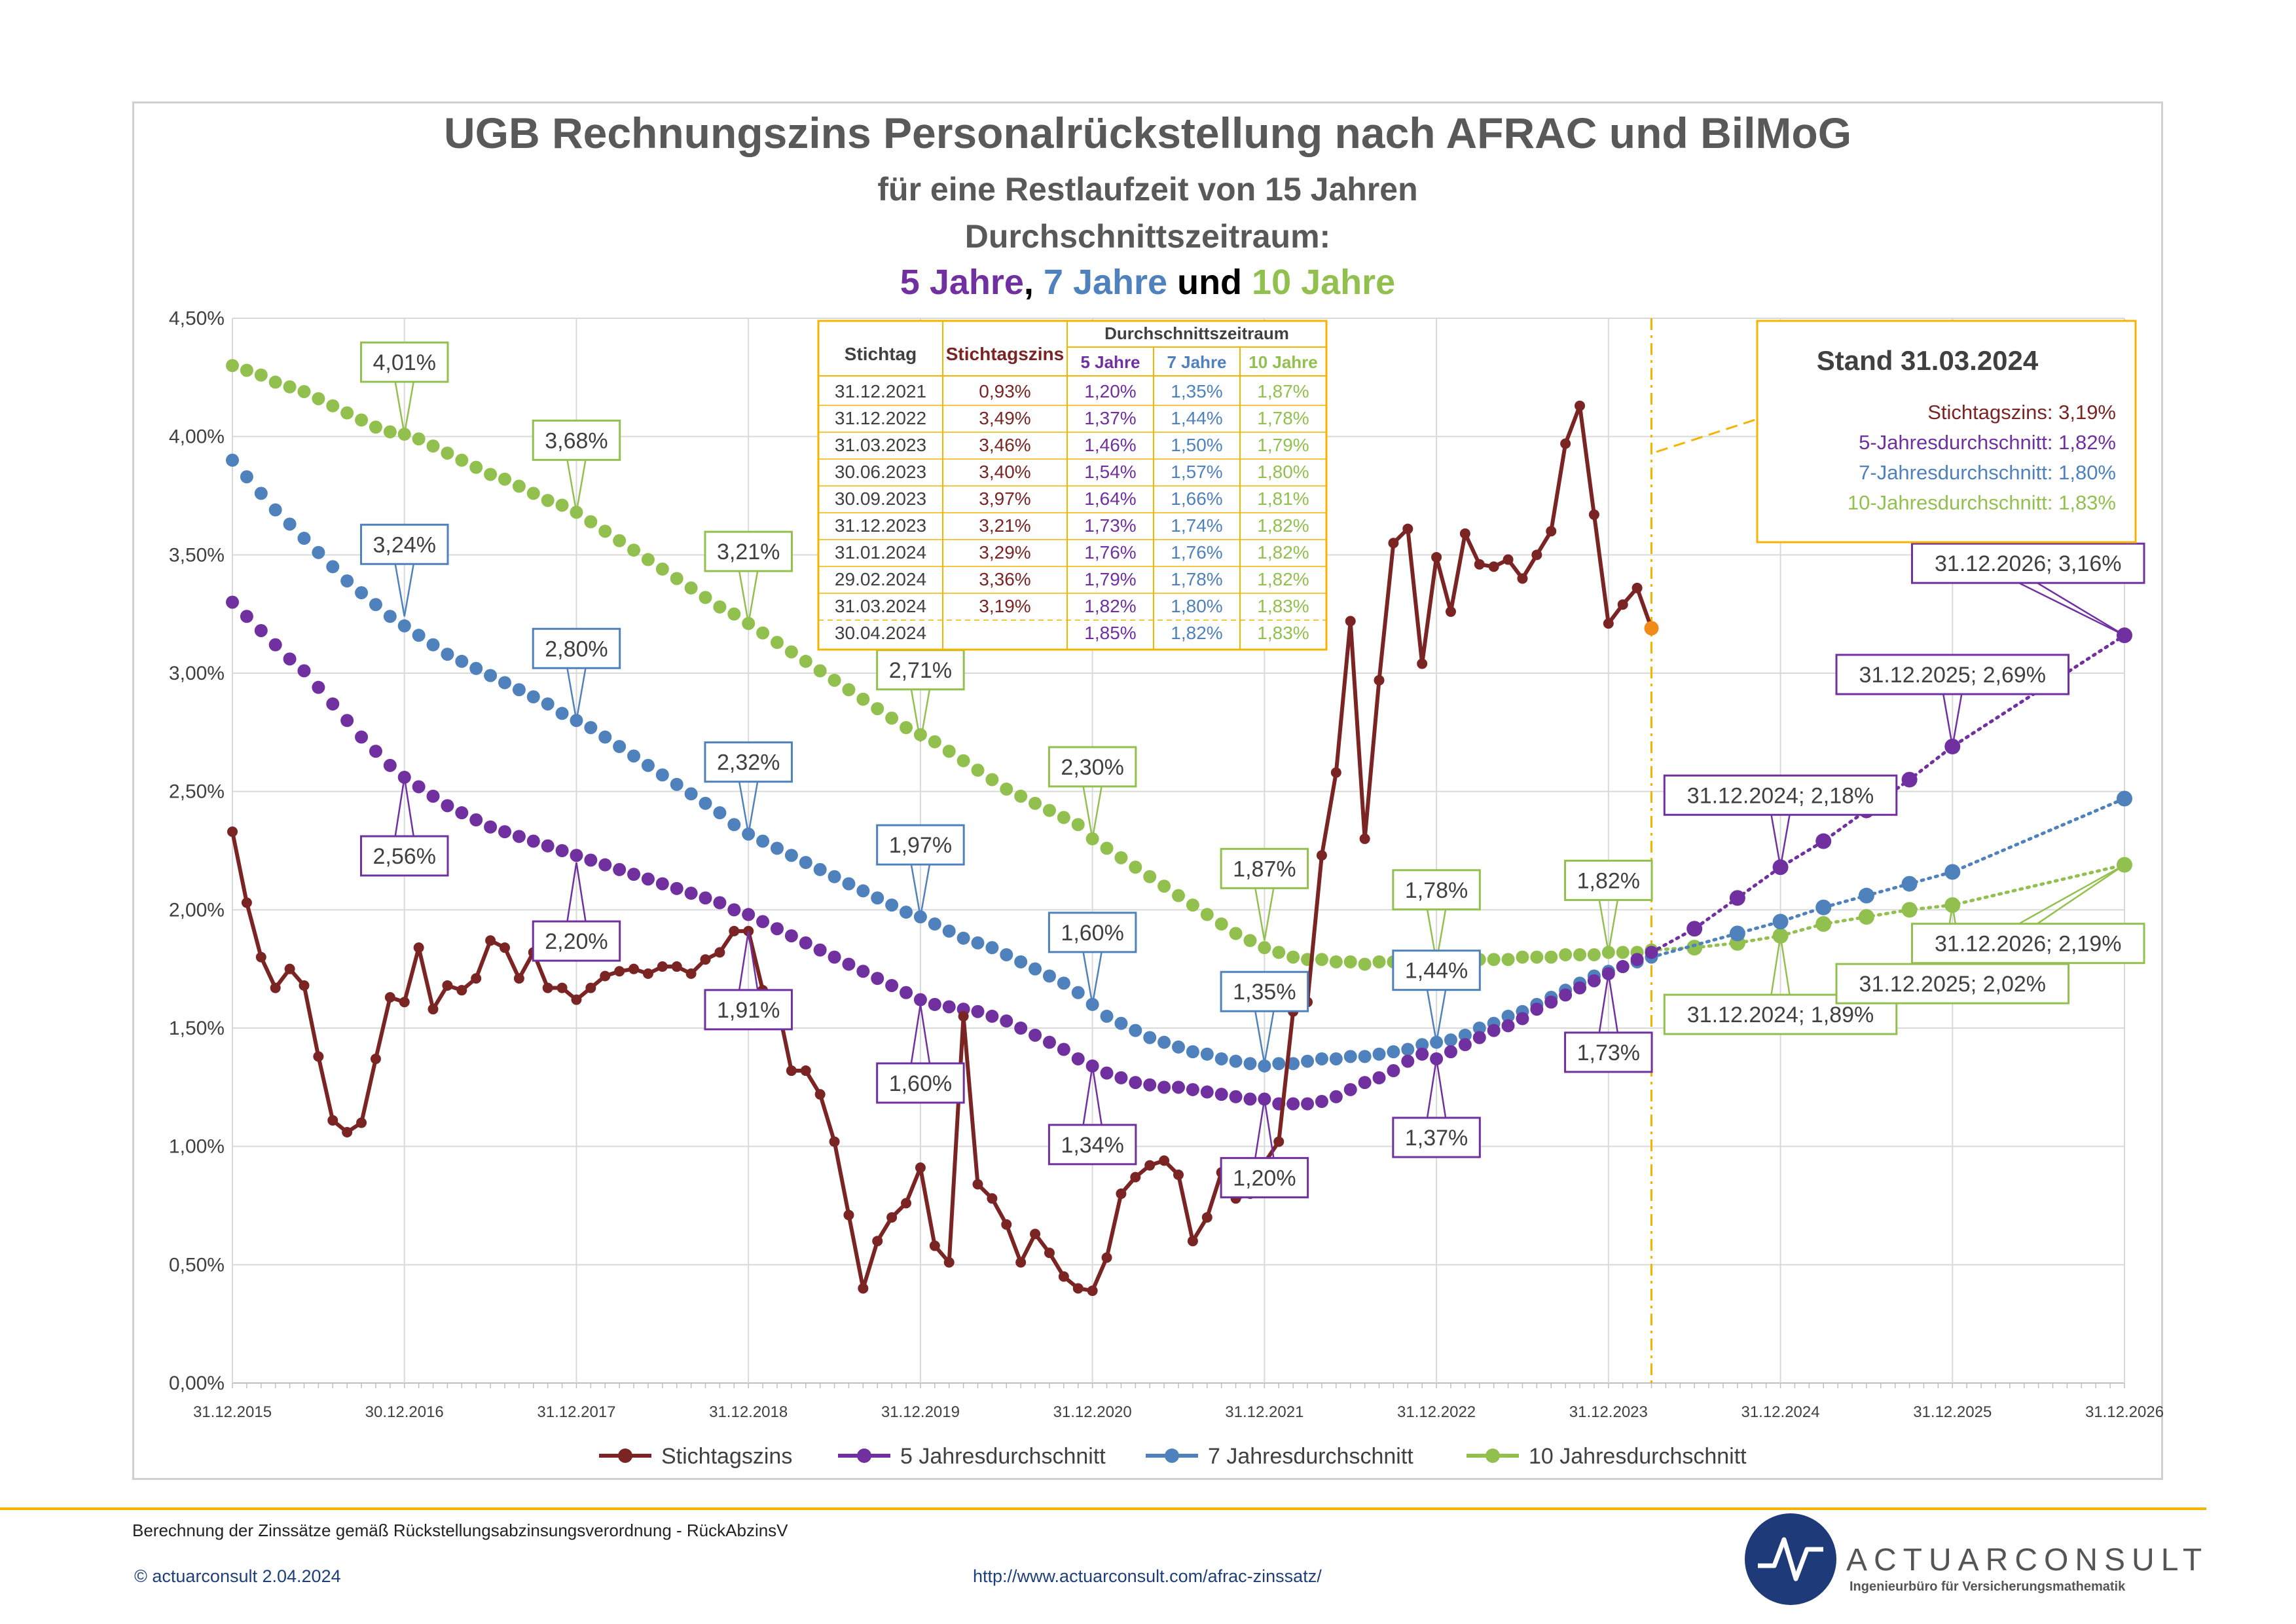  I want to click on avg7-forecast-point, so click(1737, 933).